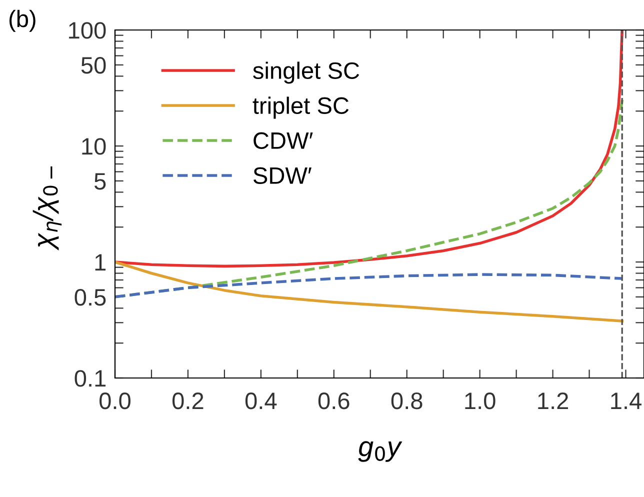 This screenshot has width=644, height=497. What do you see at coordinates (90, 378) in the screenshot?
I see `y-tick-label: 0.1` at bounding box center [90, 378].